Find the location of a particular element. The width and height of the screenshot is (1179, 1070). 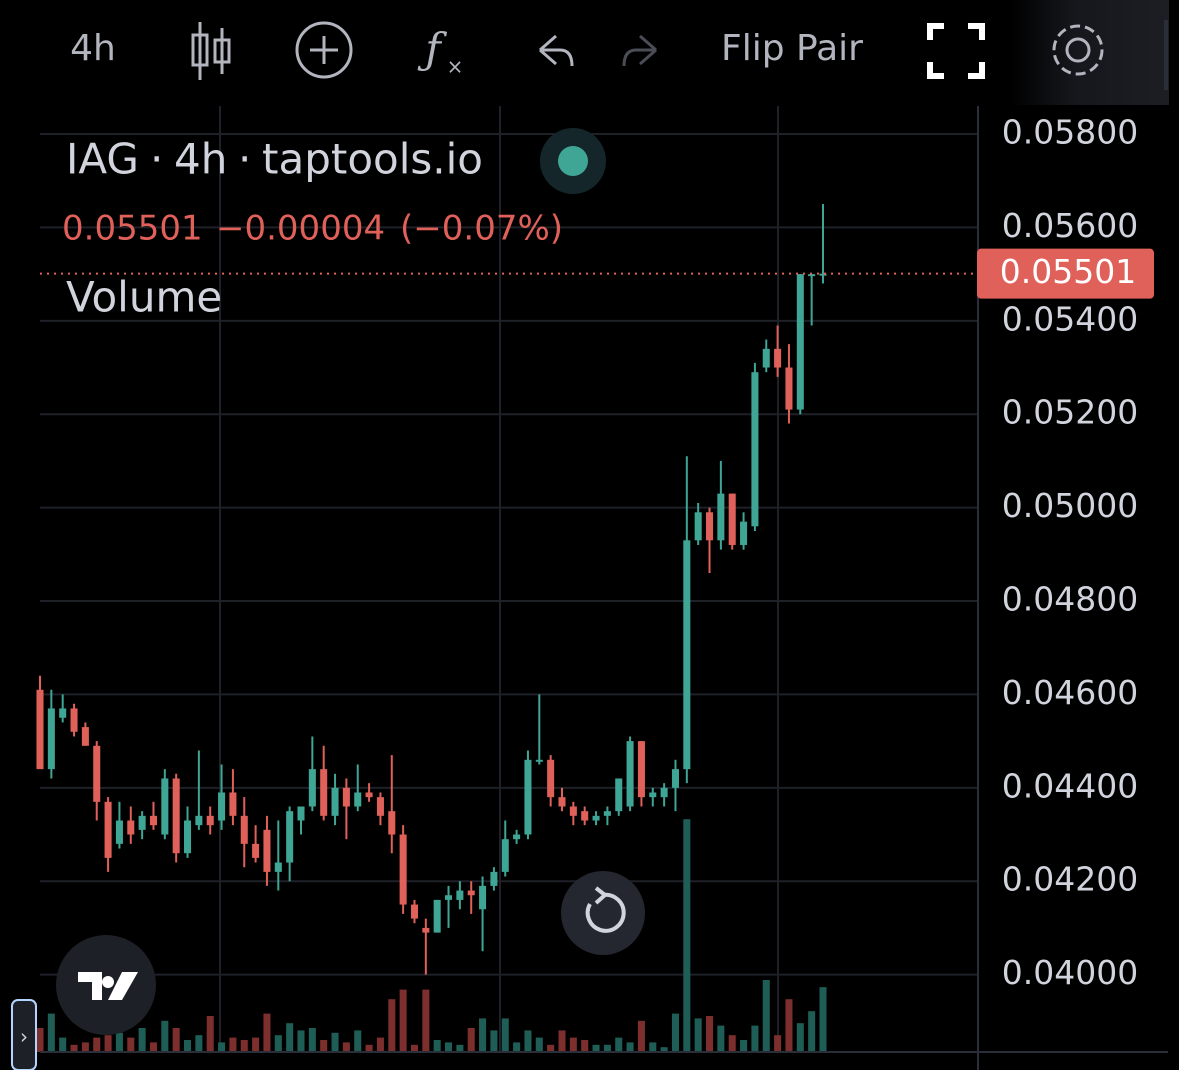

flip-pair-button: Flip Pair is located at coordinates (792, 48).